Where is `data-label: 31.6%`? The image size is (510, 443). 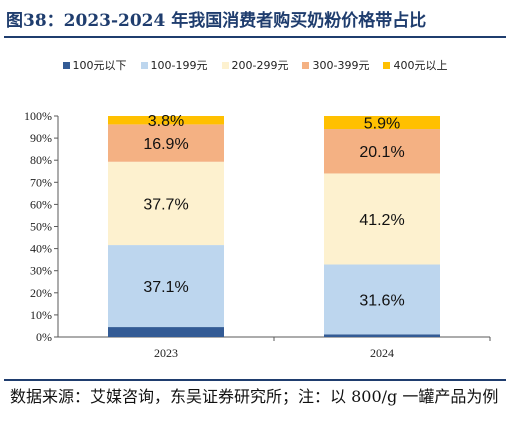
data-label: 31.6% is located at coordinates (381, 300).